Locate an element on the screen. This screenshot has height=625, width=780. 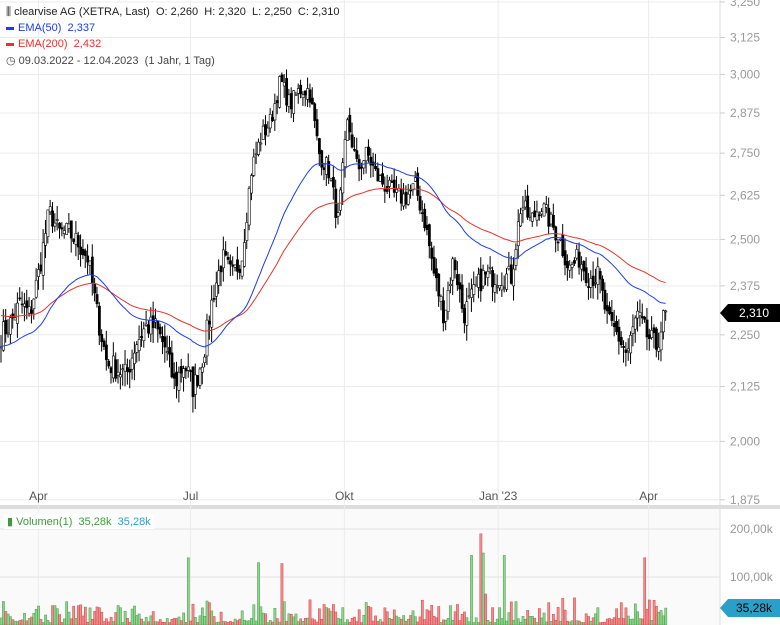
price-tick-label: 2,875 is located at coordinates (745, 113).